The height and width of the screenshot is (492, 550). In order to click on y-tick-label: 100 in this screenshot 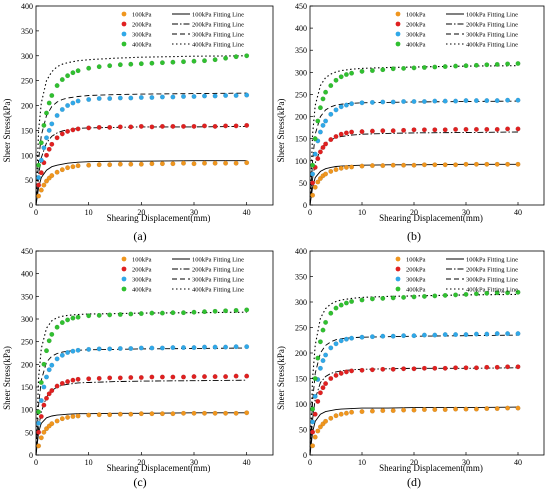, I will do `click(301, 161)`.